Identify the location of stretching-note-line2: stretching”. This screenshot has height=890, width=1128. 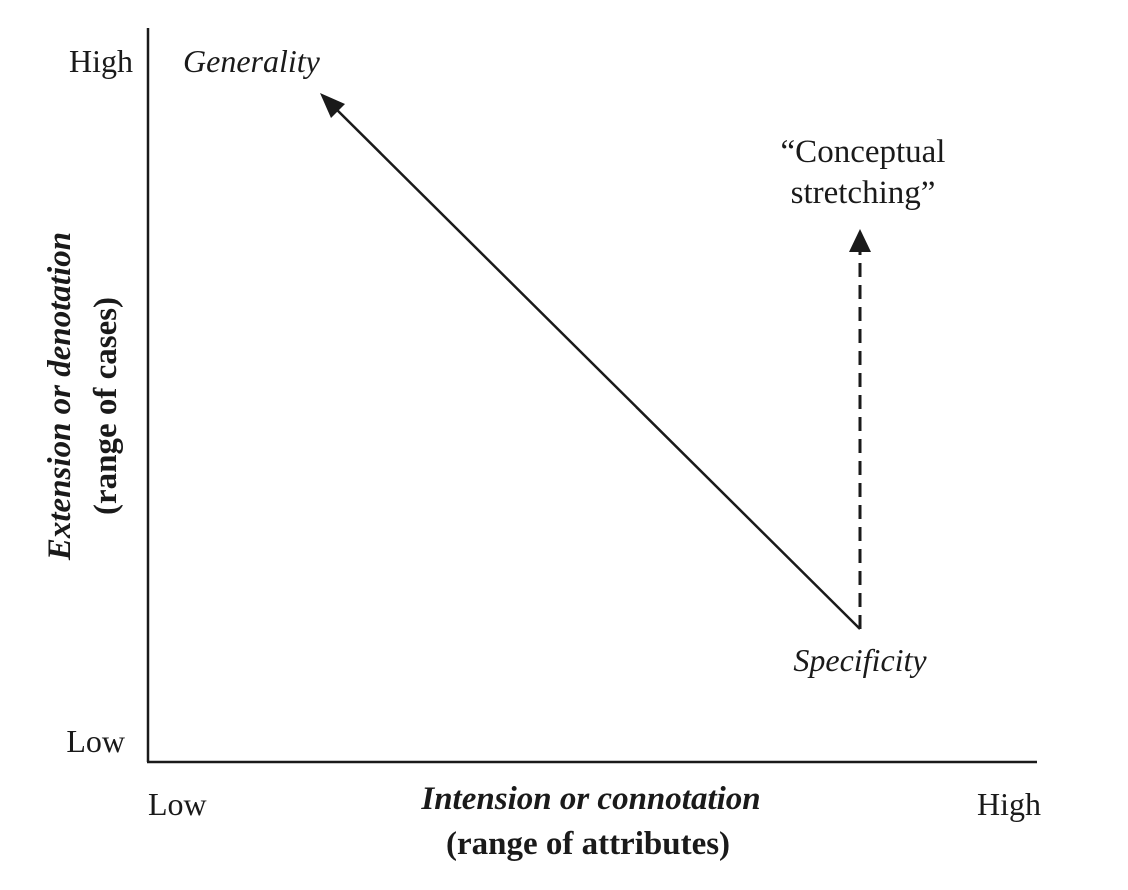
(863, 193).